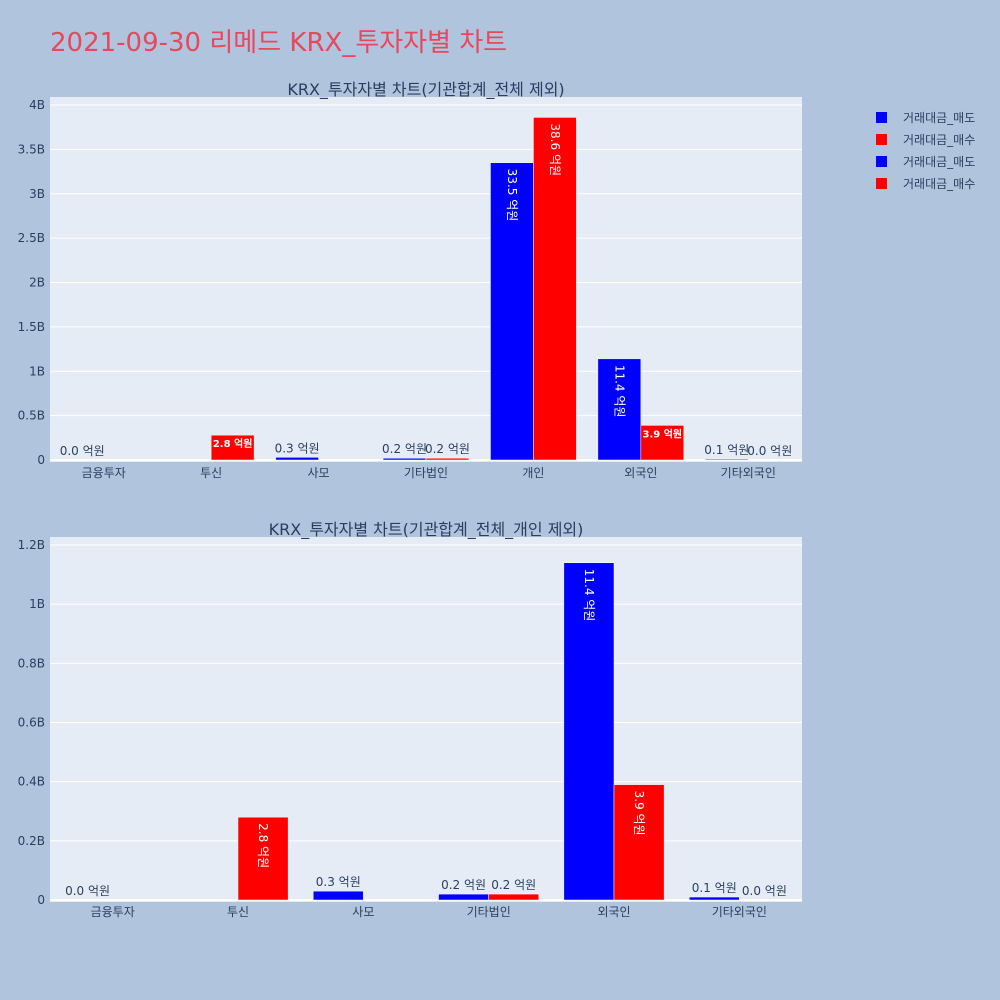 The width and height of the screenshot is (1000, 1000). Describe the element at coordinates (279, 43) in the screenshot. I see `page-title: 2021-09-30 리메드 KRX_투자자별 차트` at that location.